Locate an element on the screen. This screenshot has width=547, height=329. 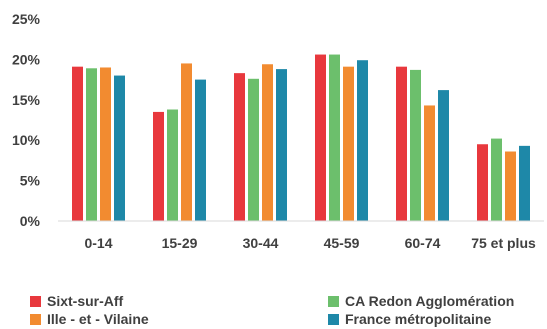
y-tick-label: 15% is located at coordinates (26, 100).